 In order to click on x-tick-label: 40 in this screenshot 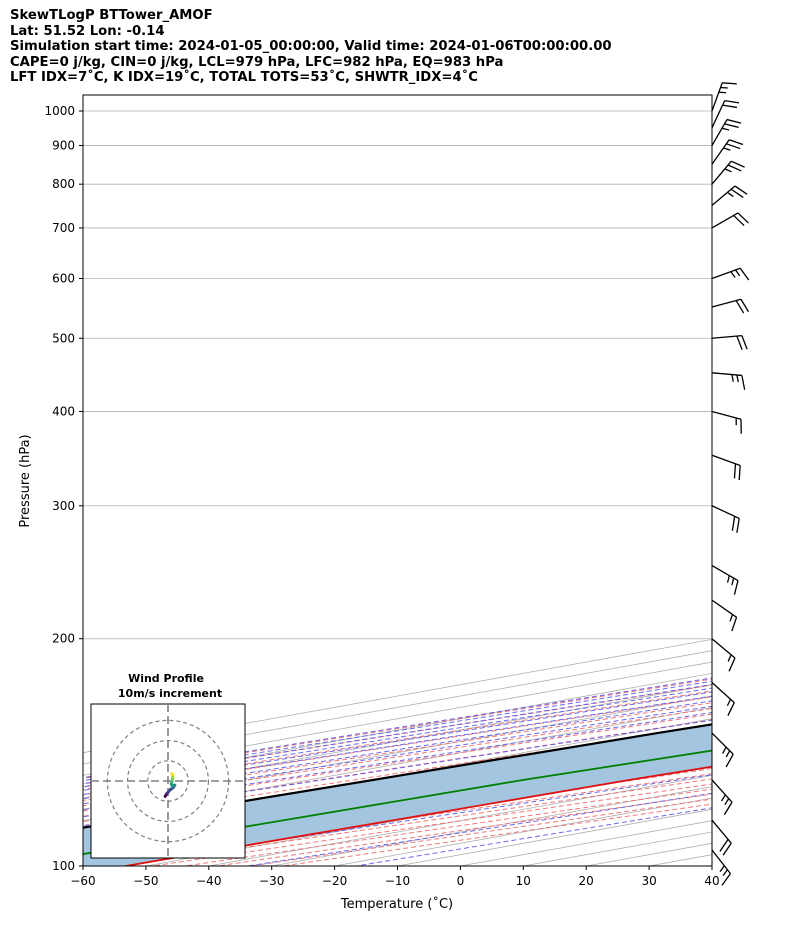, I will do `click(711, 881)`.